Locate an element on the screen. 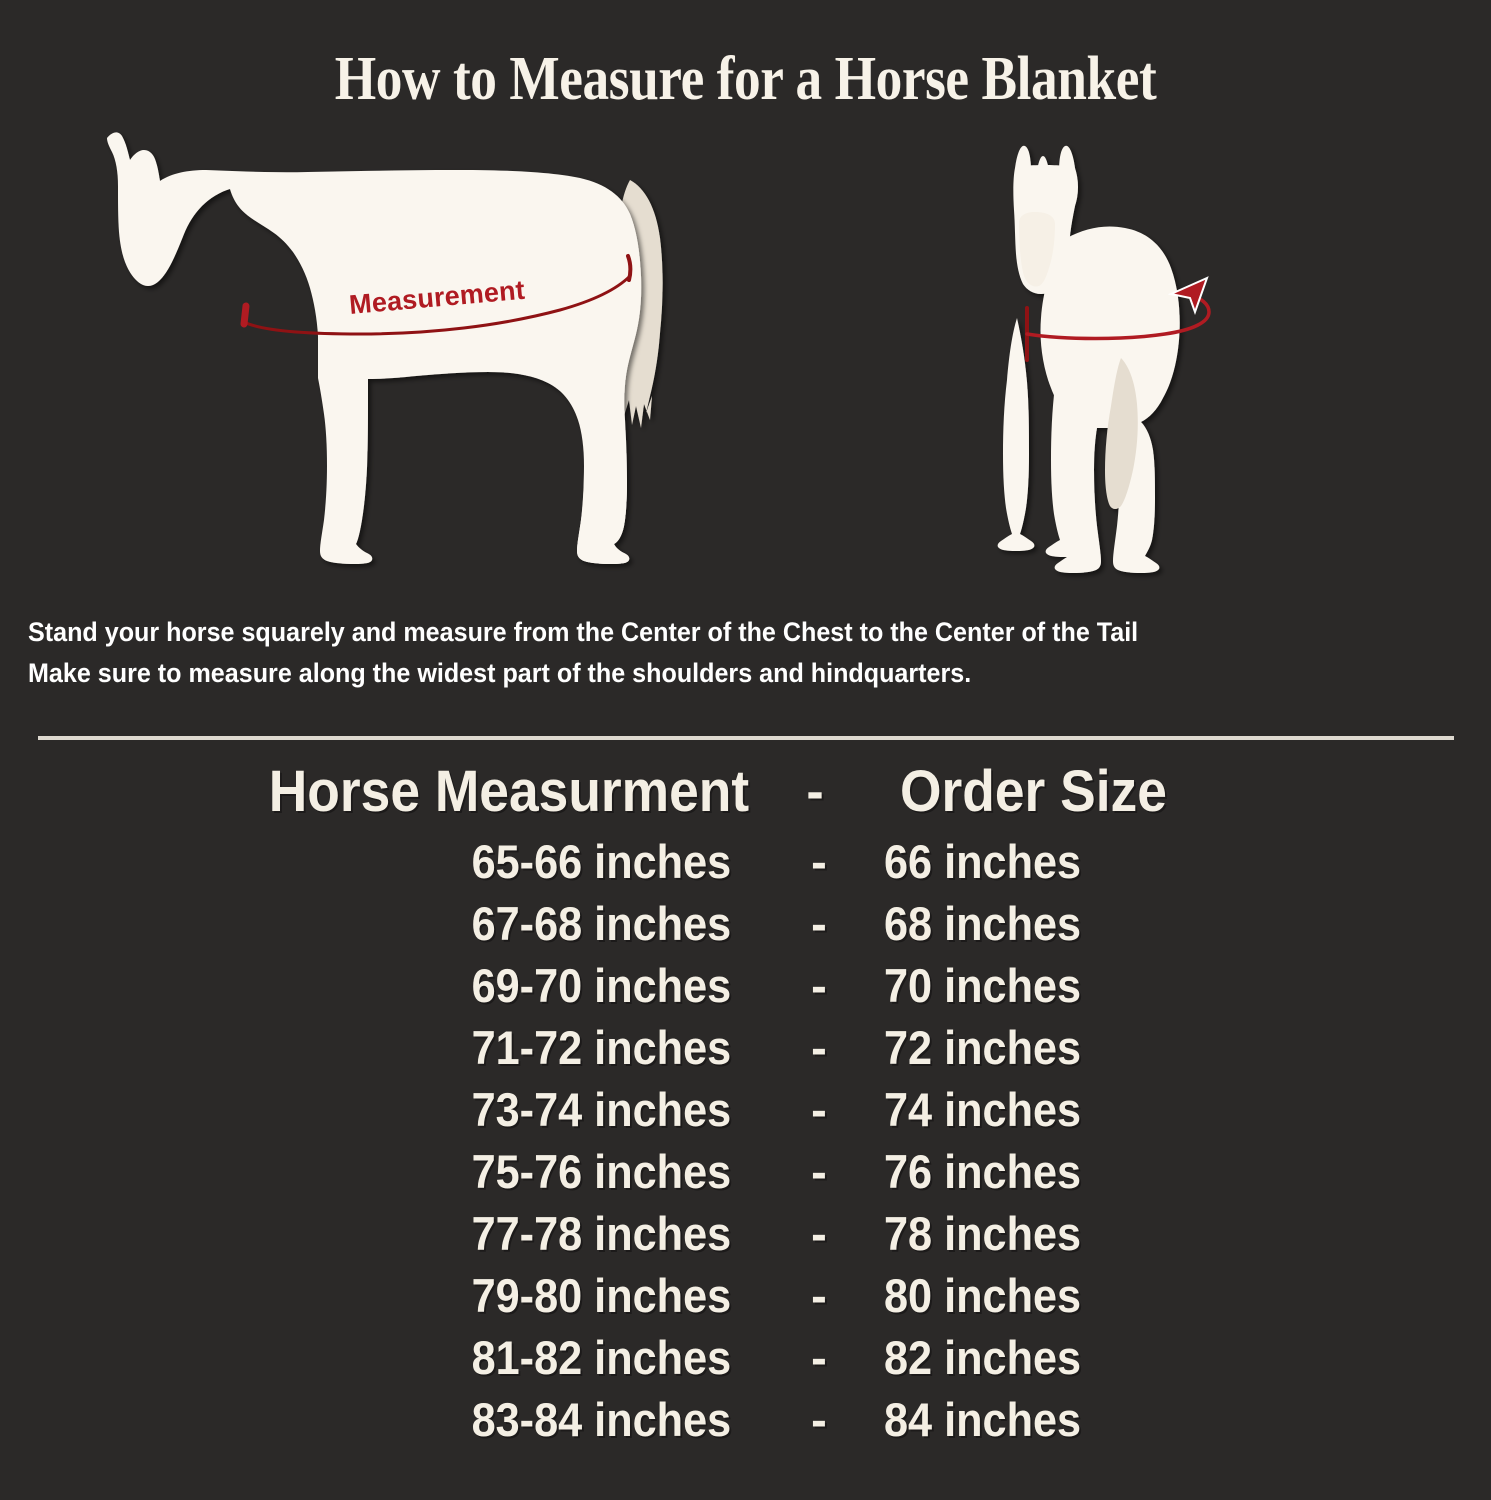 The height and width of the screenshot is (1500, 1491). row-measurement: 79-80 inches is located at coordinates (601, 1295).